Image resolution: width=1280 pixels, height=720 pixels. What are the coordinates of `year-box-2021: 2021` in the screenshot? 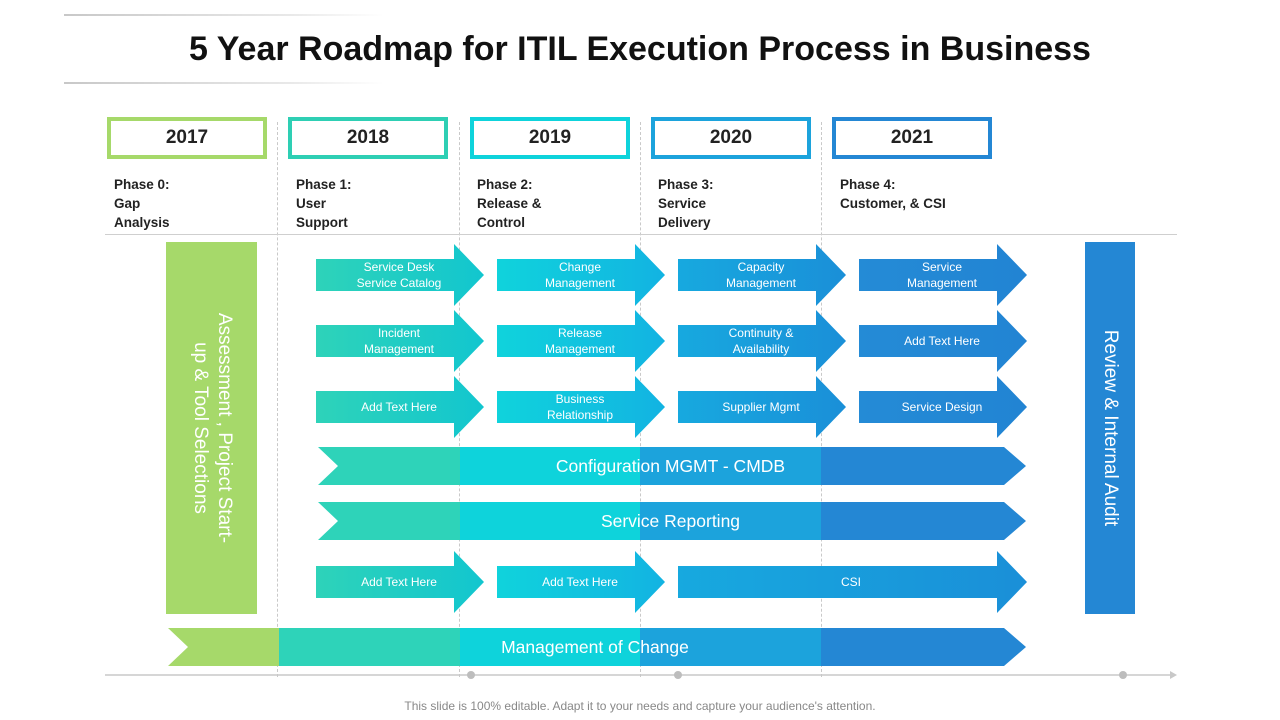 It's located at (912, 138).